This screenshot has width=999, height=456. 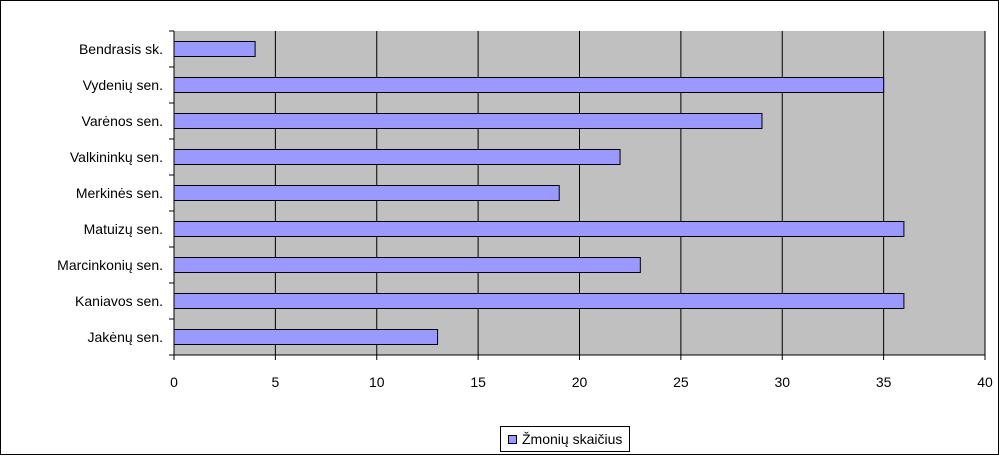 What do you see at coordinates (174, 382) in the screenshot?
I see `x-tick-label: 0` at bounding box center [174, 382].